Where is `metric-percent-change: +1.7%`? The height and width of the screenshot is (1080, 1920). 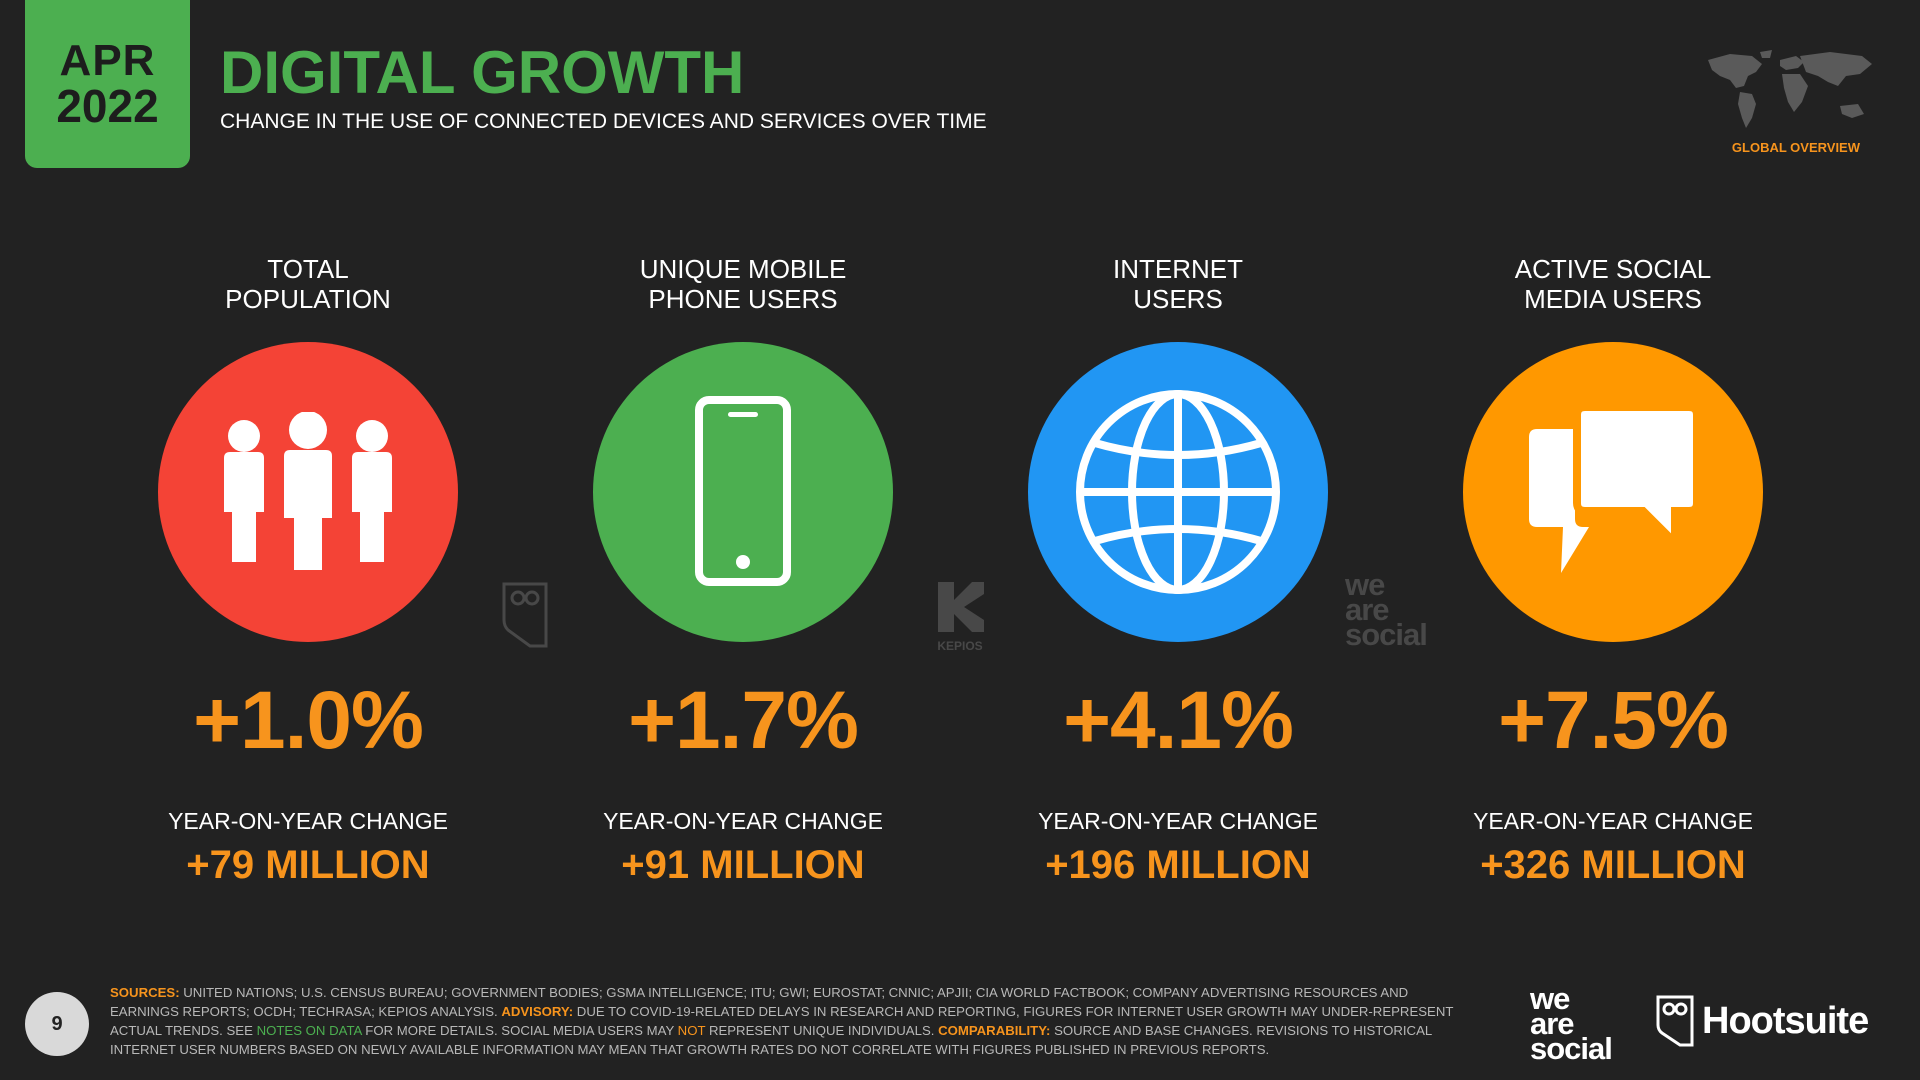
metric-percent-change: +1.7% is located at coordinates (743, 720).